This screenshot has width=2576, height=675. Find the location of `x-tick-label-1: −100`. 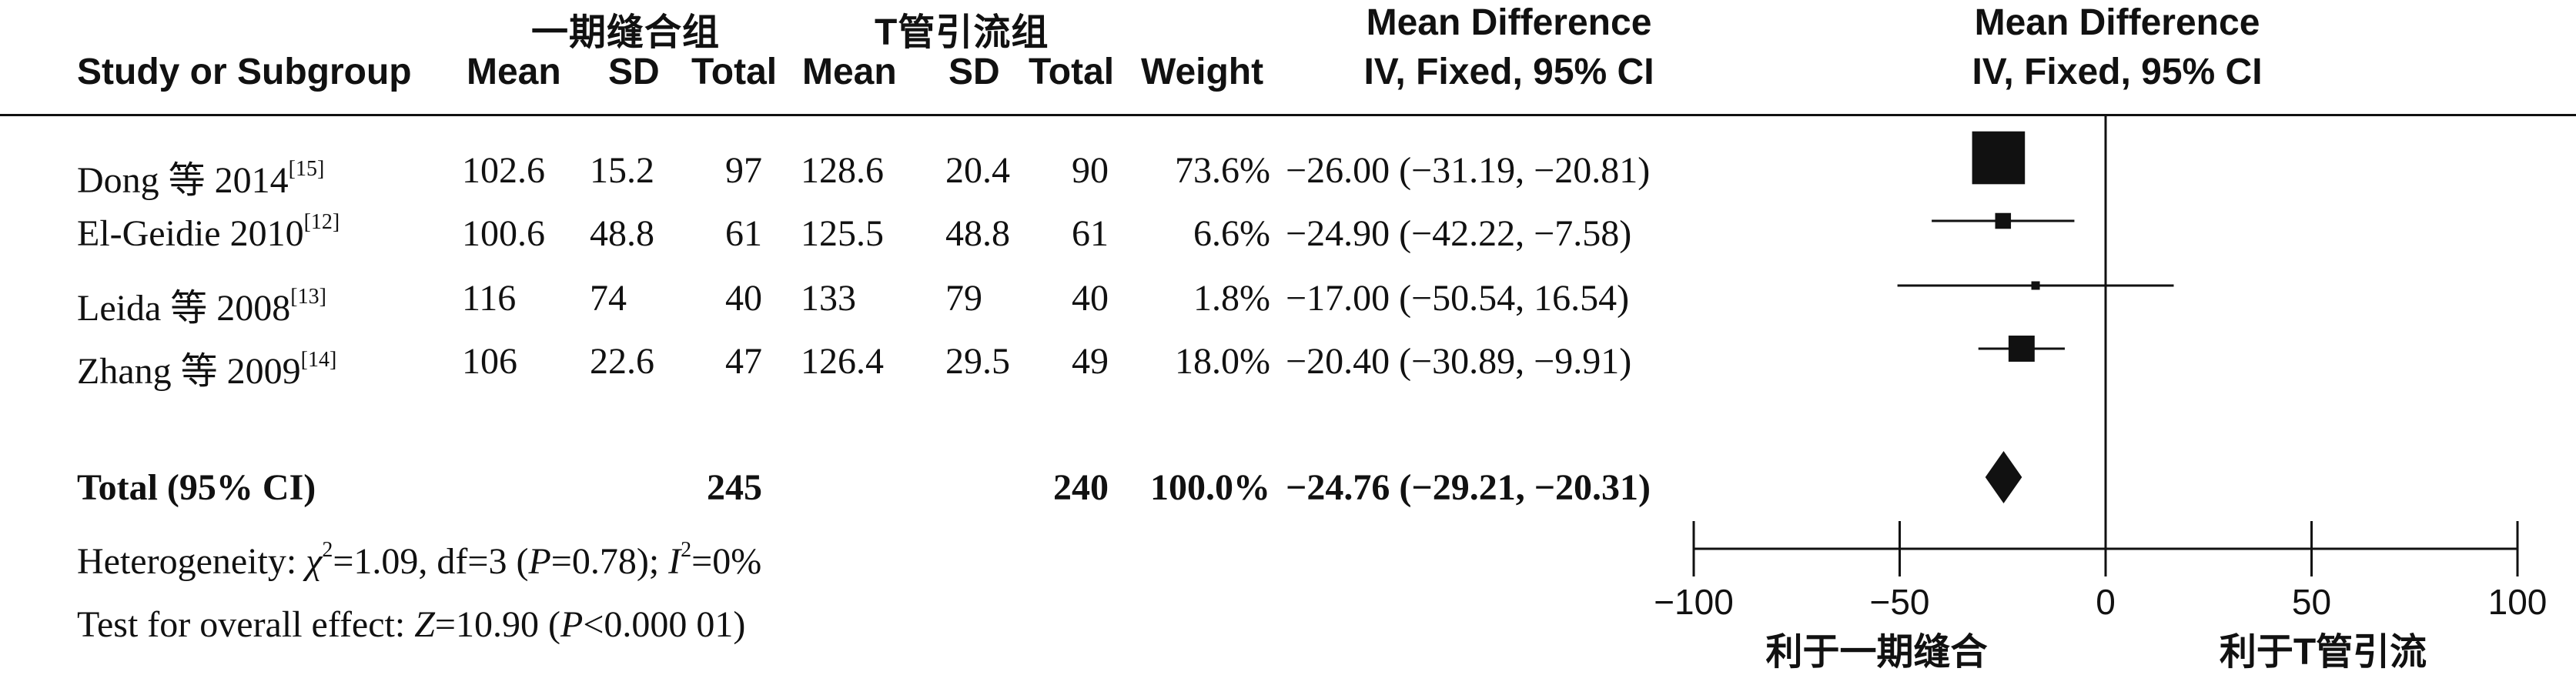

x-tick-label-1: −100 is located at coordinates (1694, 602).